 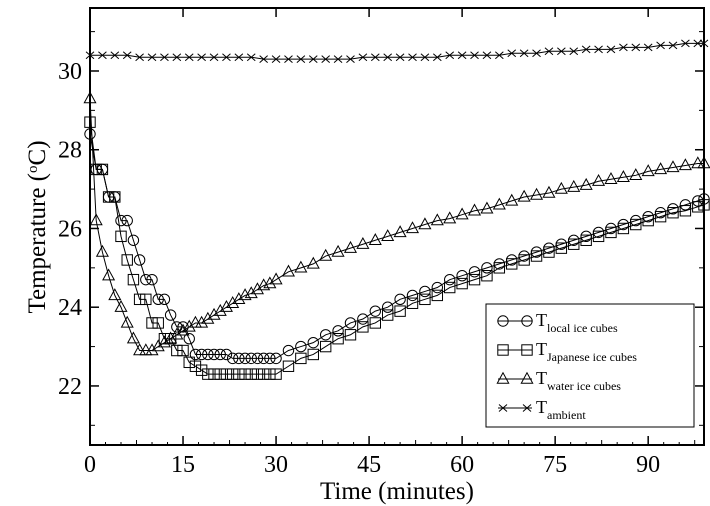 What do you see at coordinates (592, 357) in the screenshot?
I see `legend-label-sub: Japanese ice cubes` at bounding box center [592, 357].